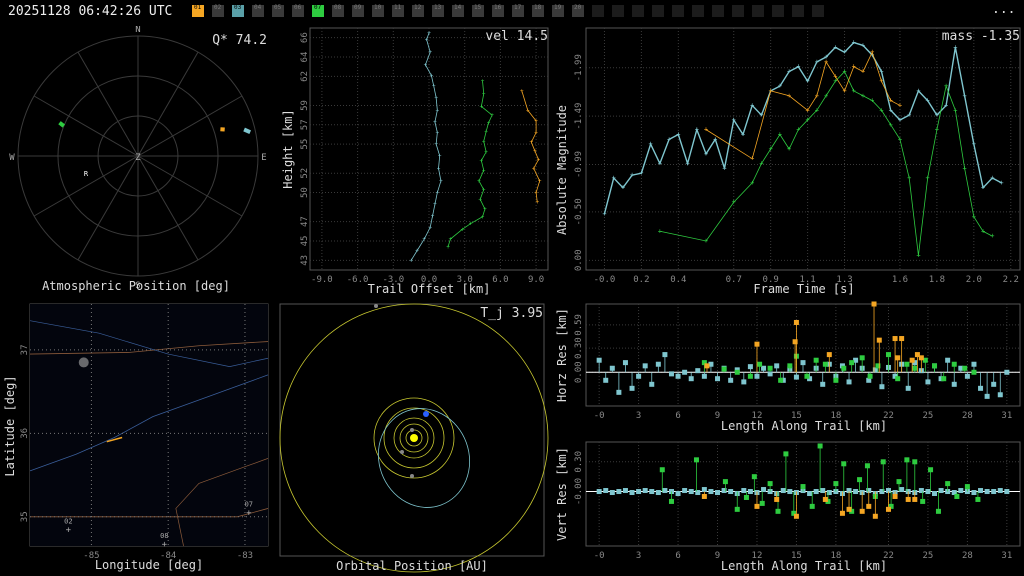 This screenshot has height=576, width=1024. Describe the element at coordinates (278, 10) in the screenshot. I see `camera-slot-5: 05` at that location.